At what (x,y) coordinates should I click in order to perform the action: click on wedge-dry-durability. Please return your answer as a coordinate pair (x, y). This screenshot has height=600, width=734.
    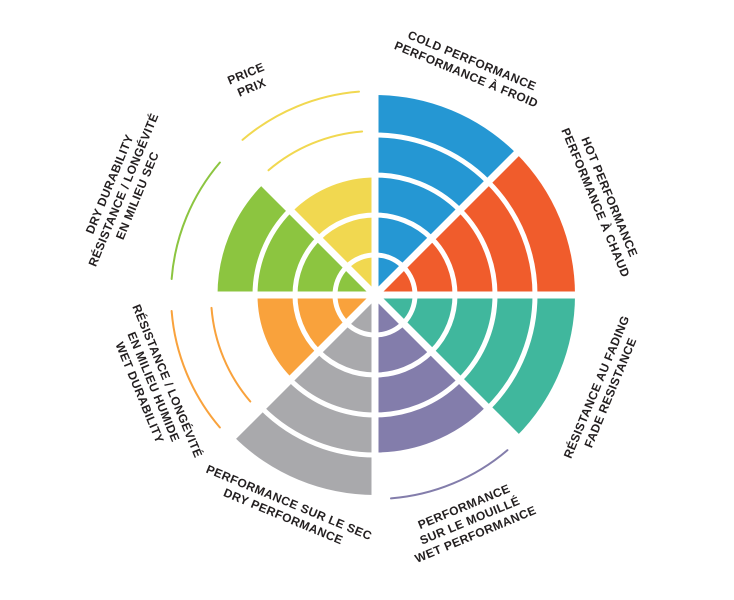
    Looking at the image, I should click on (295, 238).